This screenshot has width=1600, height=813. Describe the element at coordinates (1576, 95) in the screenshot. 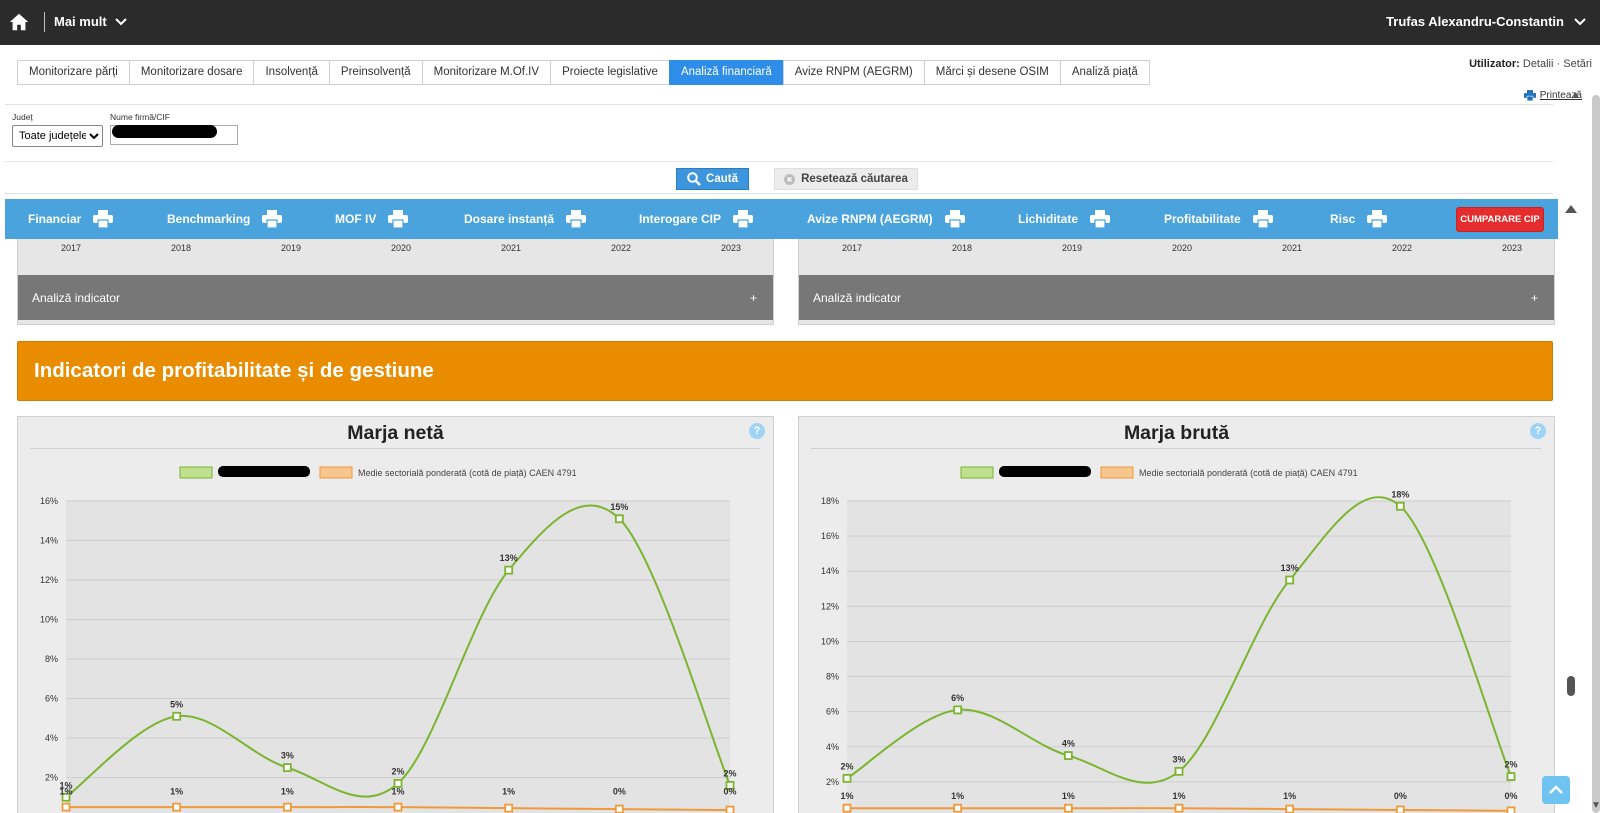

I see `scroll-up-icon: ▲` at that location.